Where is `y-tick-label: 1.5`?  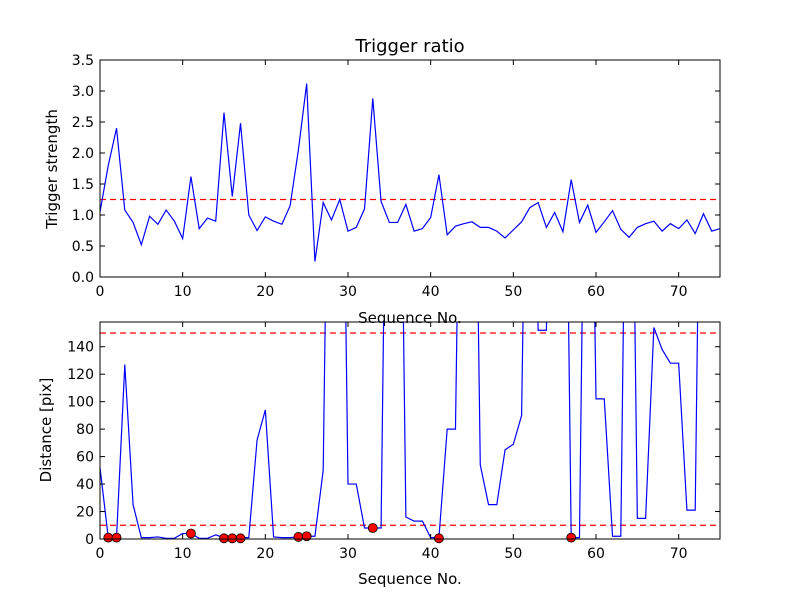
y-tick-label: 1.5 is located at coordinates (83, 185).